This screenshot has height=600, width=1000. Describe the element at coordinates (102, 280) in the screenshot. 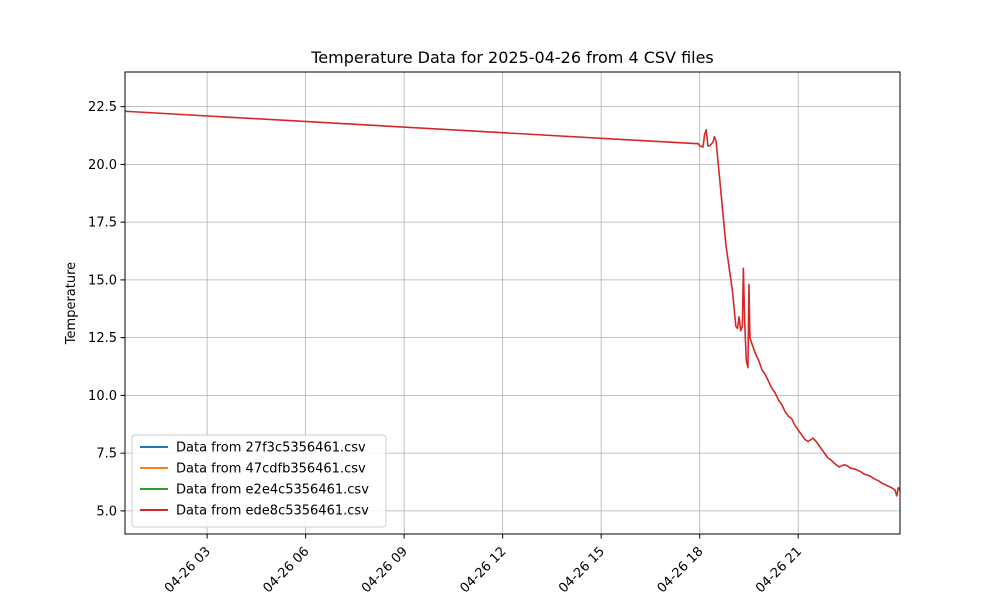

I see `y-tick-label: 15.0` at that location.